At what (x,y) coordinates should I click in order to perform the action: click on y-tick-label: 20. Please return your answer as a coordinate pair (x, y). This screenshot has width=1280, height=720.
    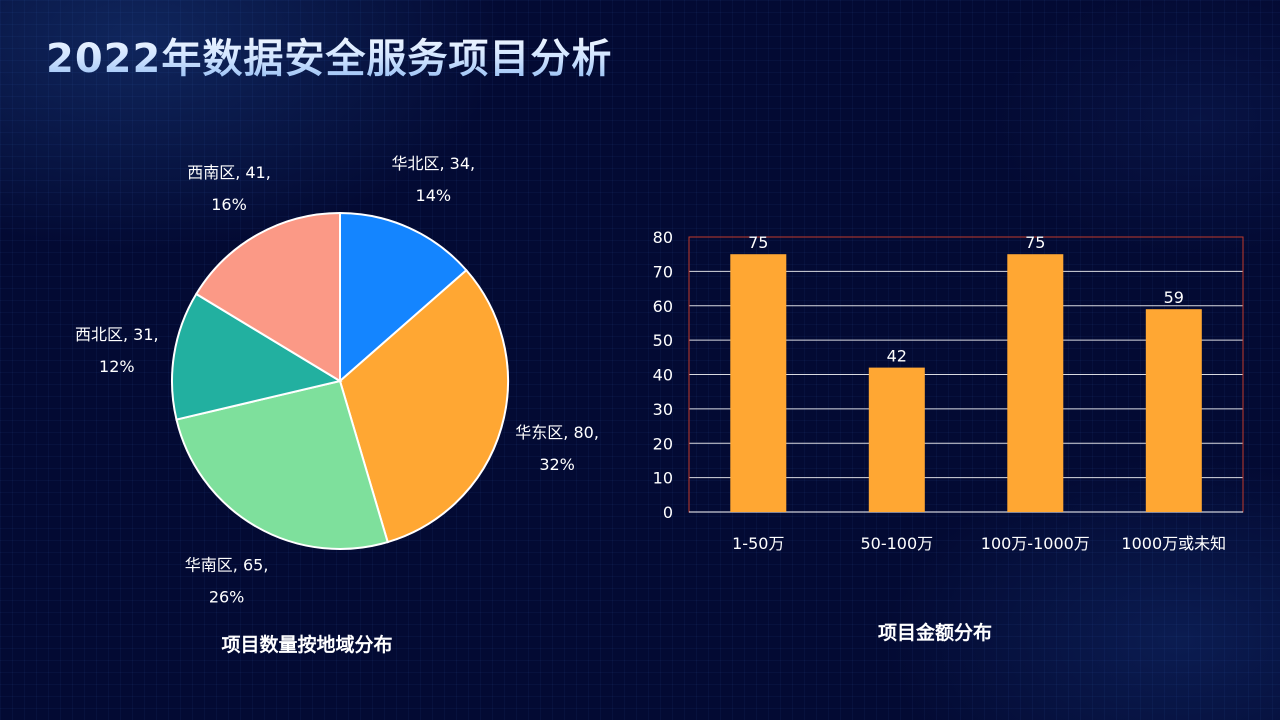
    Looking at the image, I should click on (663, 443).